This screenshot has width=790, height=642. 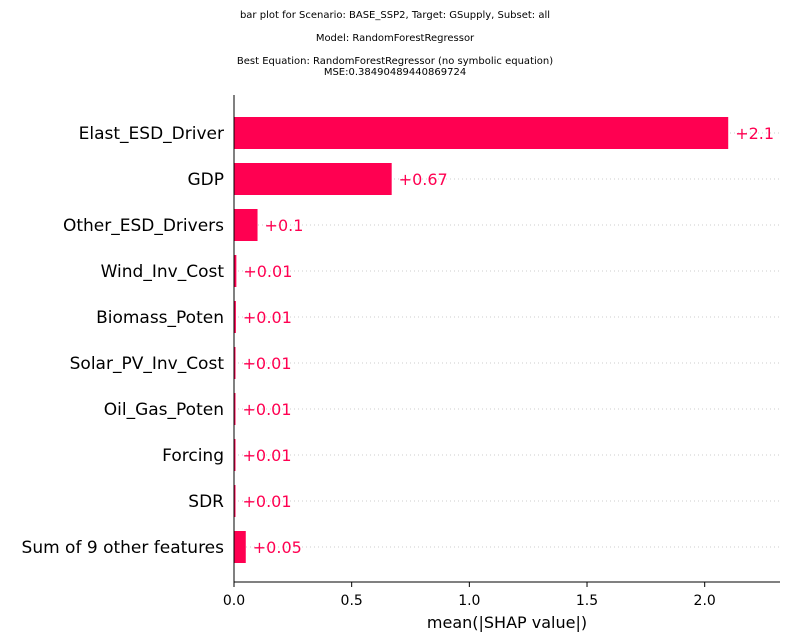 I want to click on bar-sum-of-9-other-features, so click(x=240, y=547).